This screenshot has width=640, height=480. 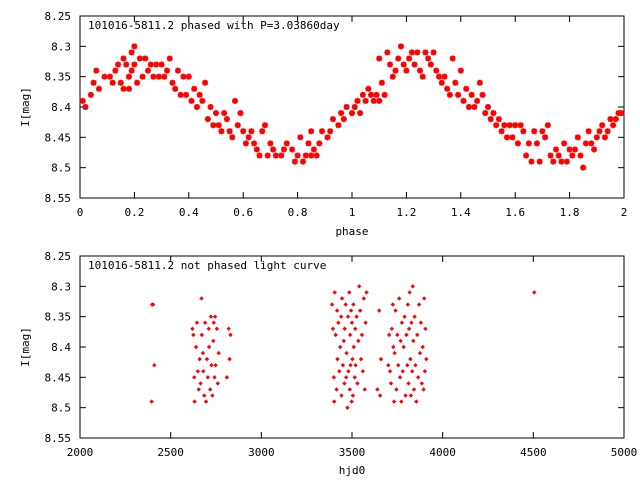 I want to click on x-tick-label: 3000, so click(x=261, y=452).